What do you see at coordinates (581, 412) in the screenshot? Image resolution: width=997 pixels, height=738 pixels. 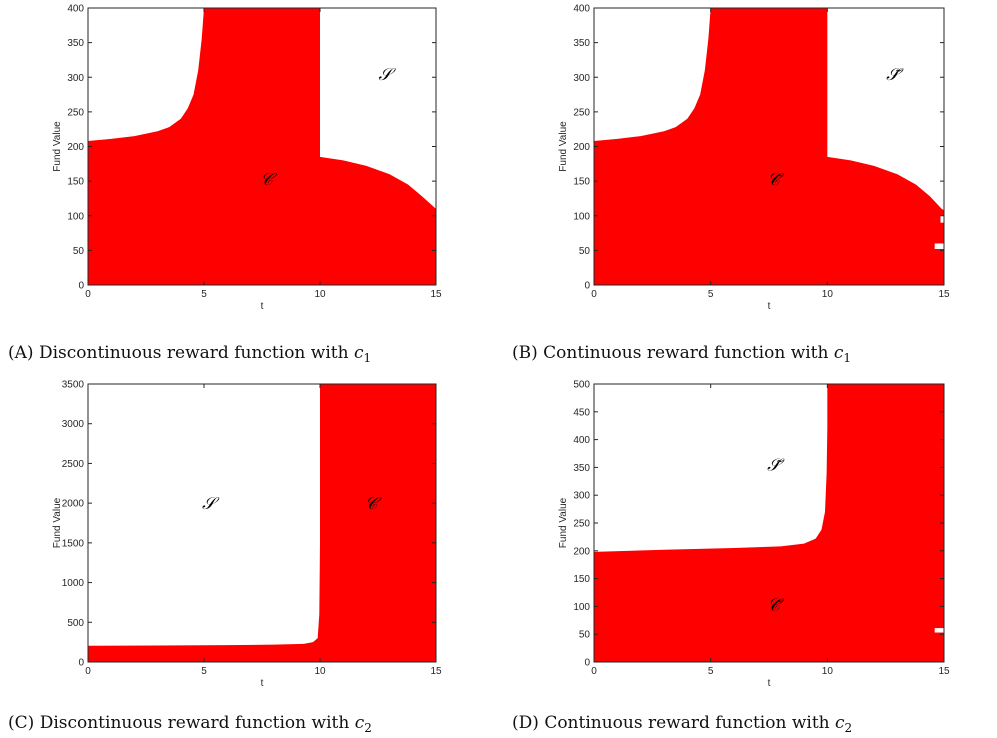 I see `y-tick-label: 450` at bounding box center [581, 412].